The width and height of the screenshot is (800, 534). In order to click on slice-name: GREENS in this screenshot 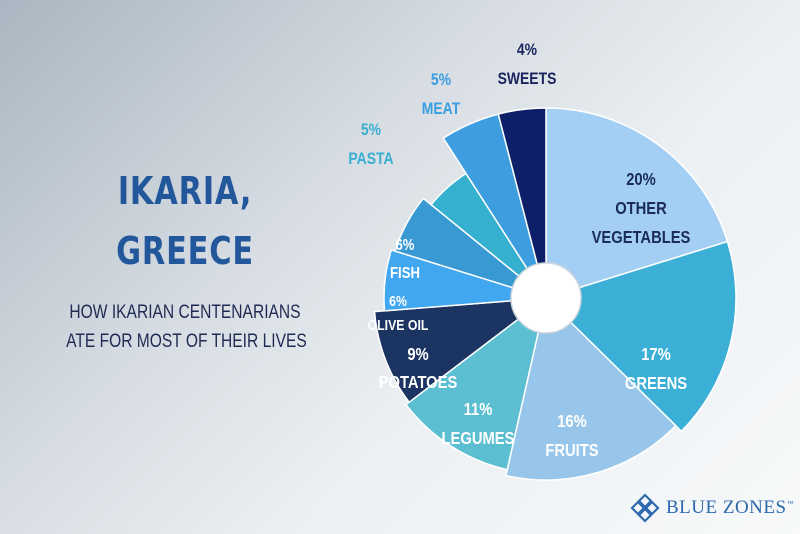, I will do `click(656, 384)`.